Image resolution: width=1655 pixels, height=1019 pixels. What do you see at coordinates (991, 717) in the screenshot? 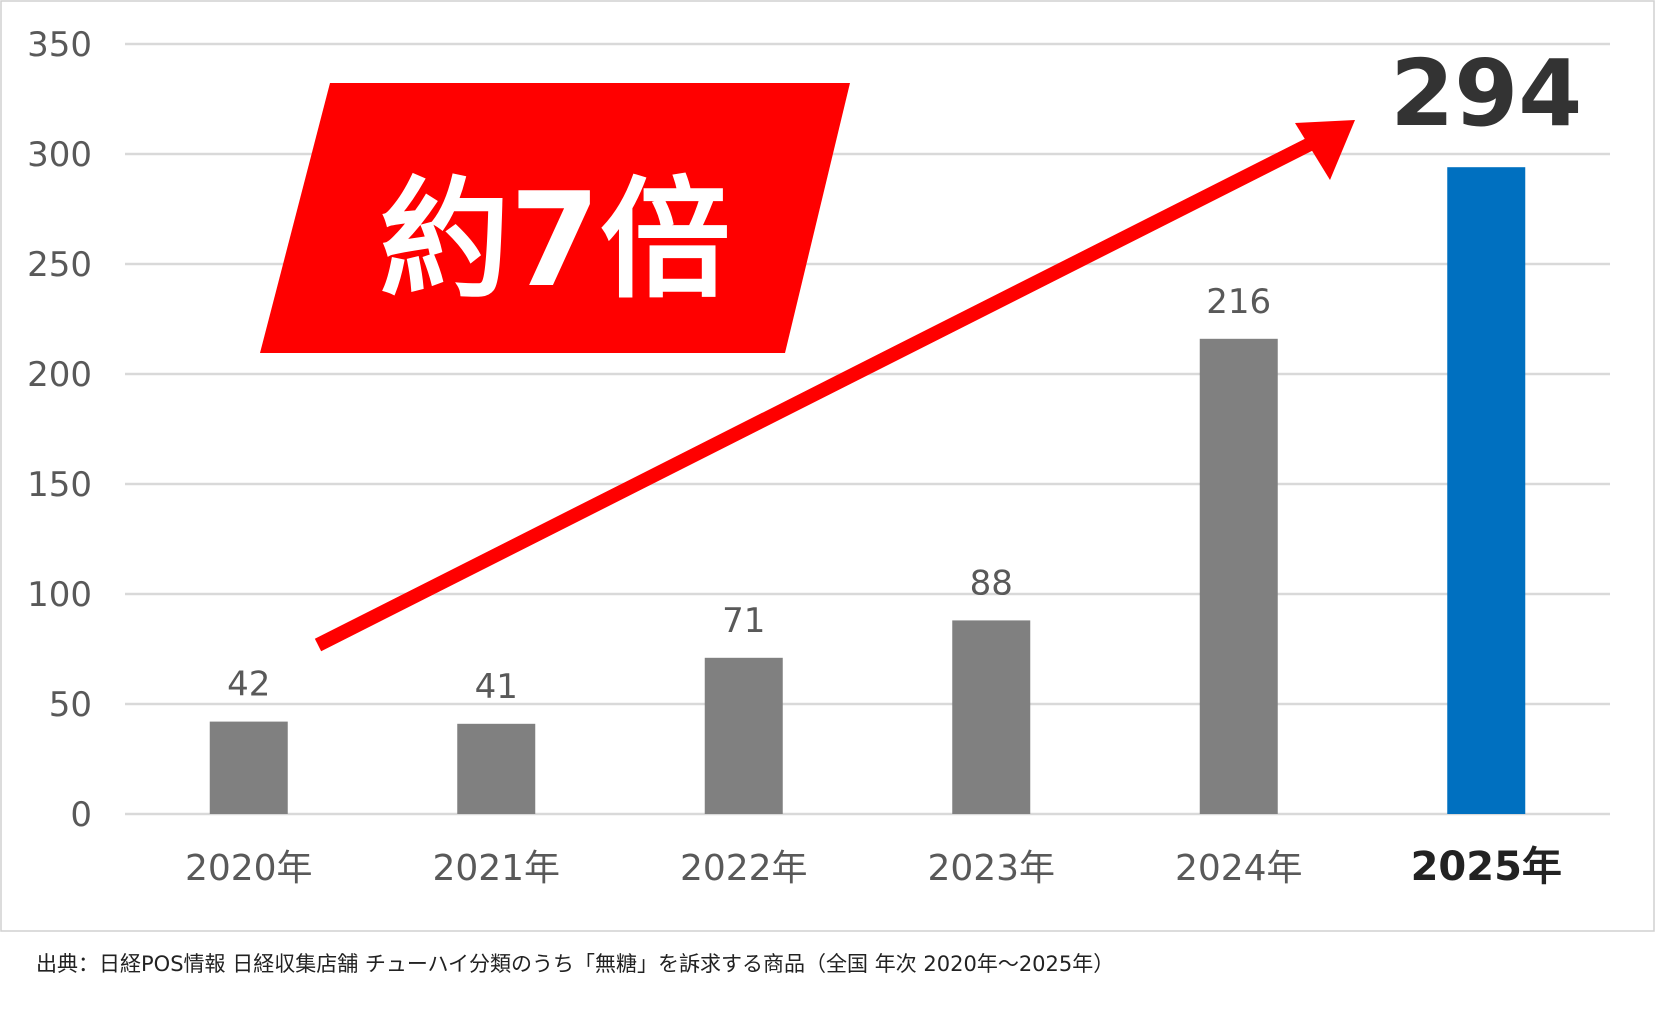
I see `bar-2023年` at bounding box center [991, 717].